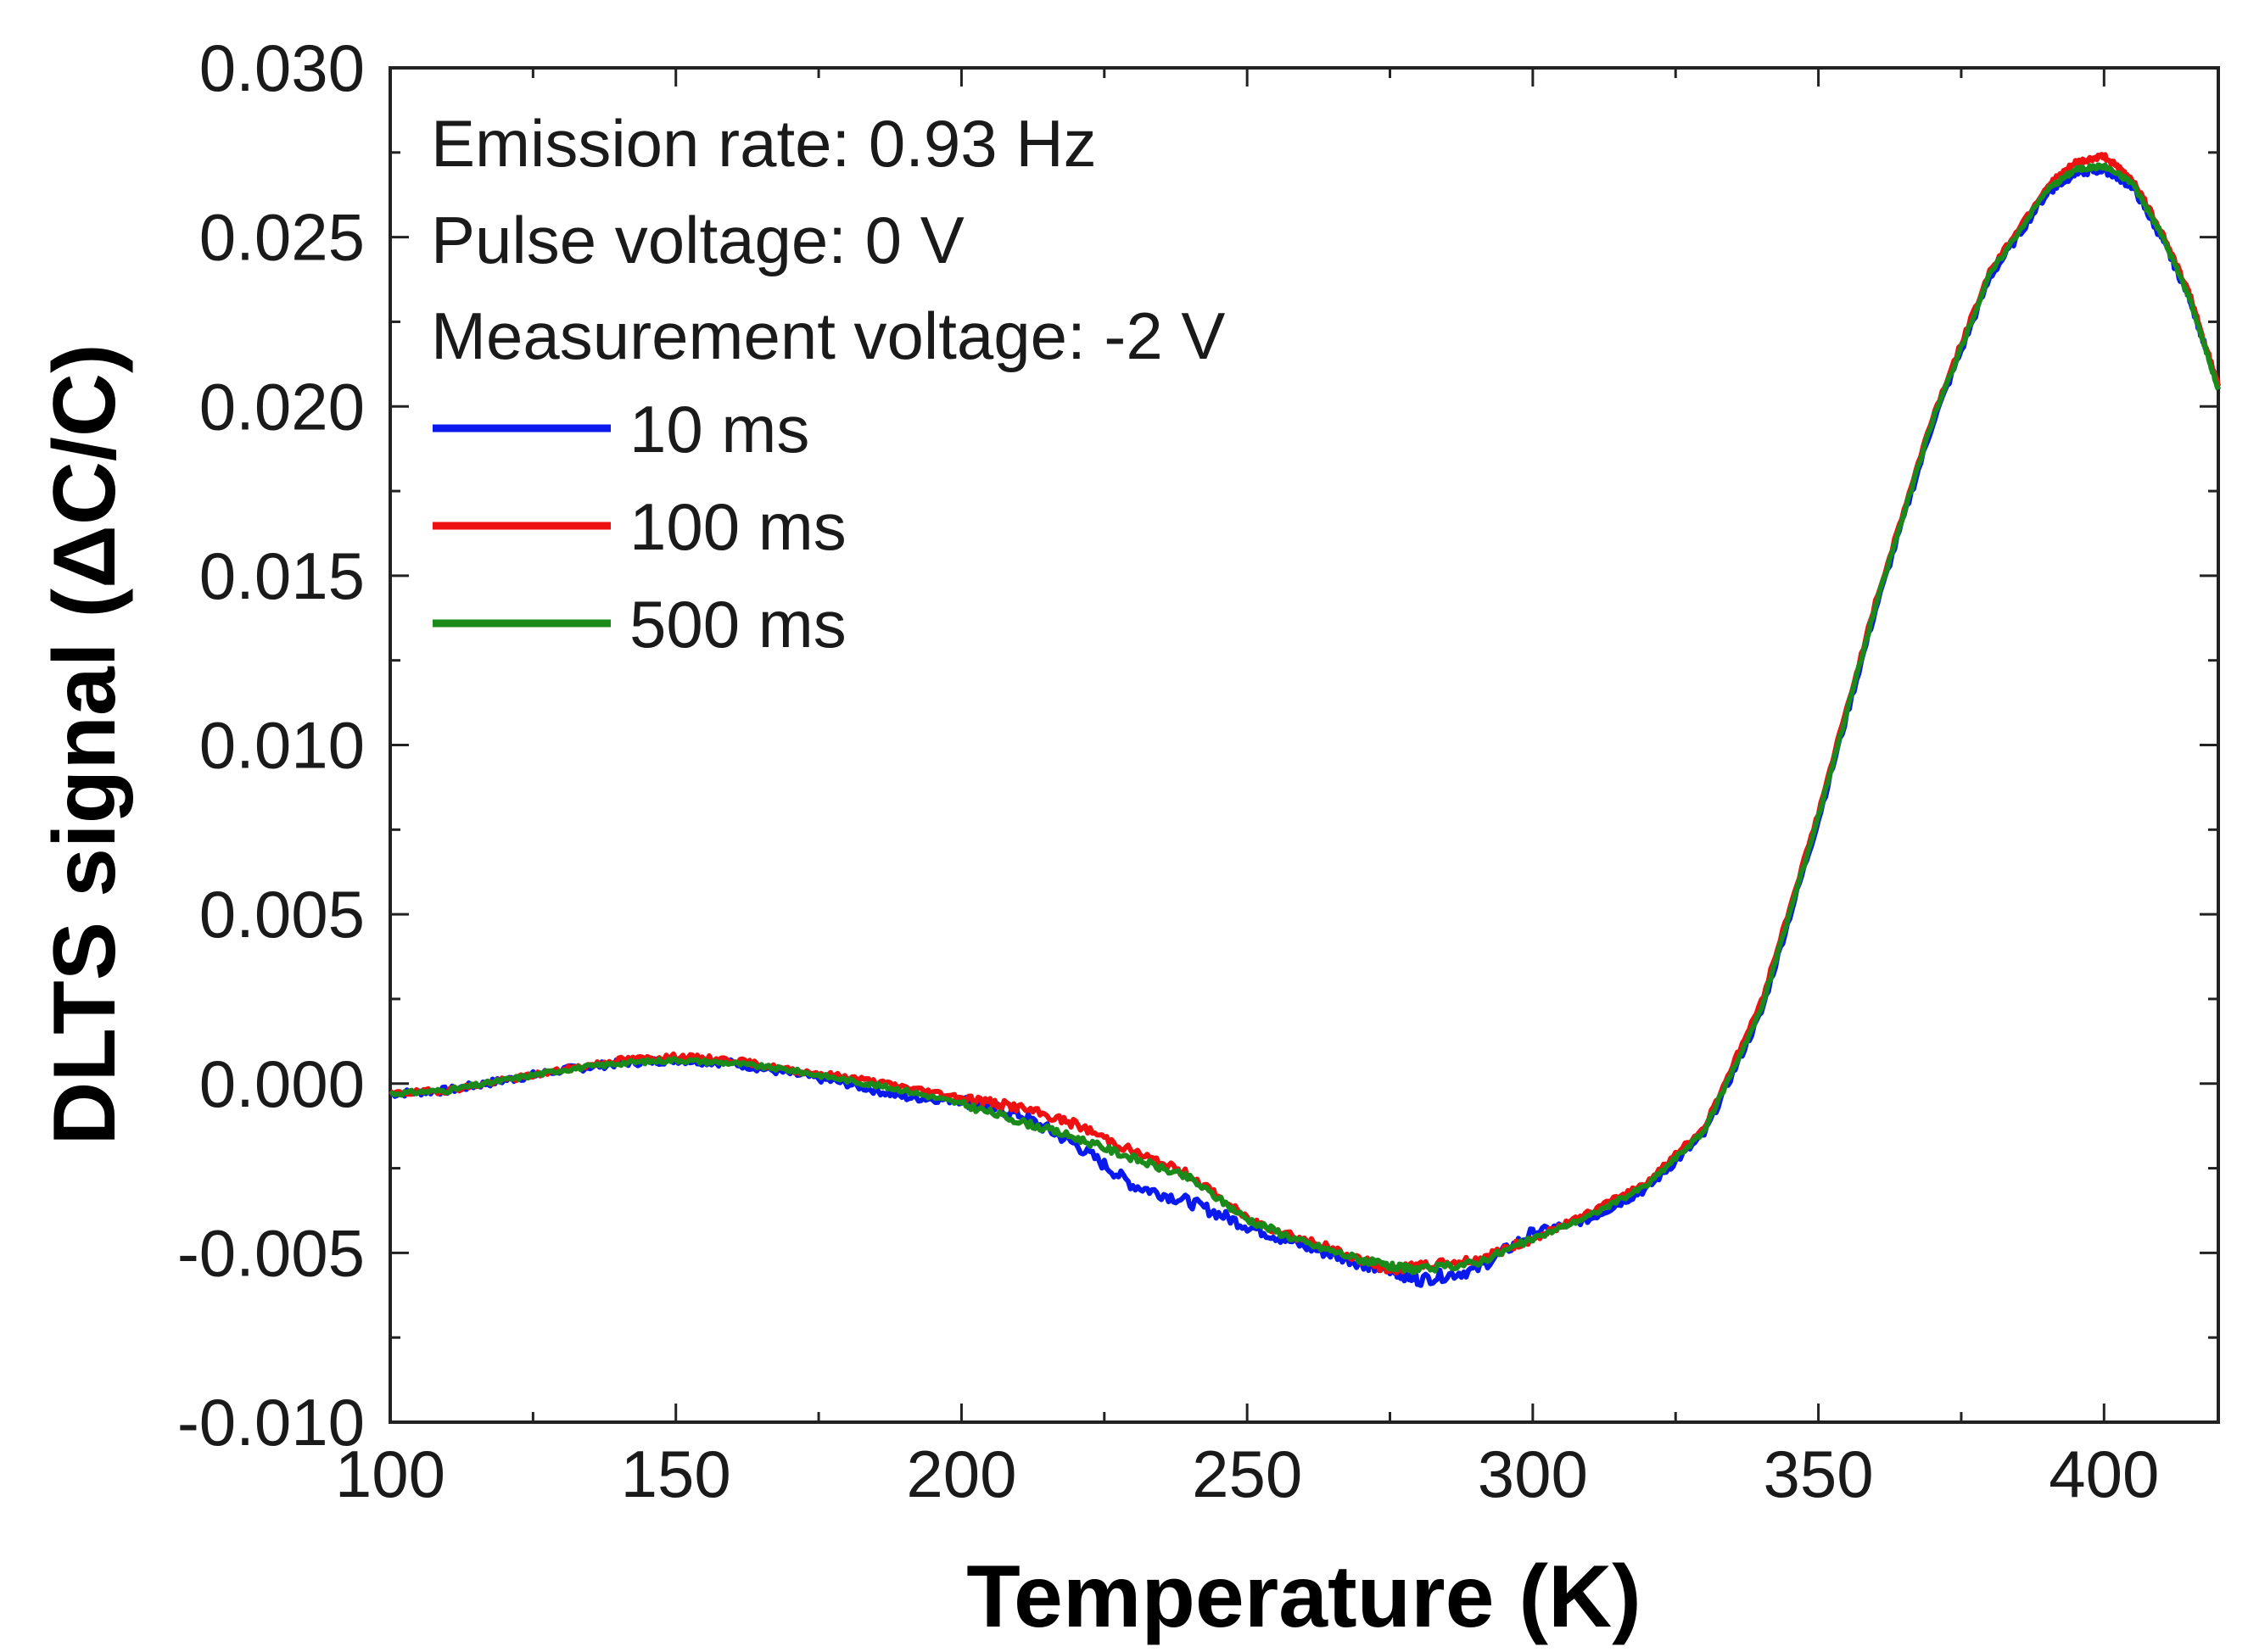 The width and height of the screenshot is (2248, 1652). Describe the element at coordinates (271, 1252) in the screenshot. I see `y-tick-label: -0.005` at that location.